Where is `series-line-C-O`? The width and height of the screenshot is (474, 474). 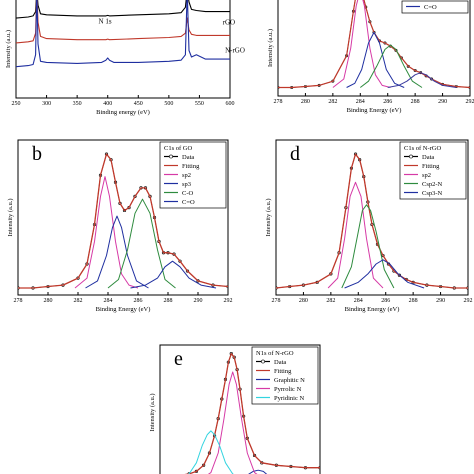
series-line-C-O is located at coordinates (141, 243).